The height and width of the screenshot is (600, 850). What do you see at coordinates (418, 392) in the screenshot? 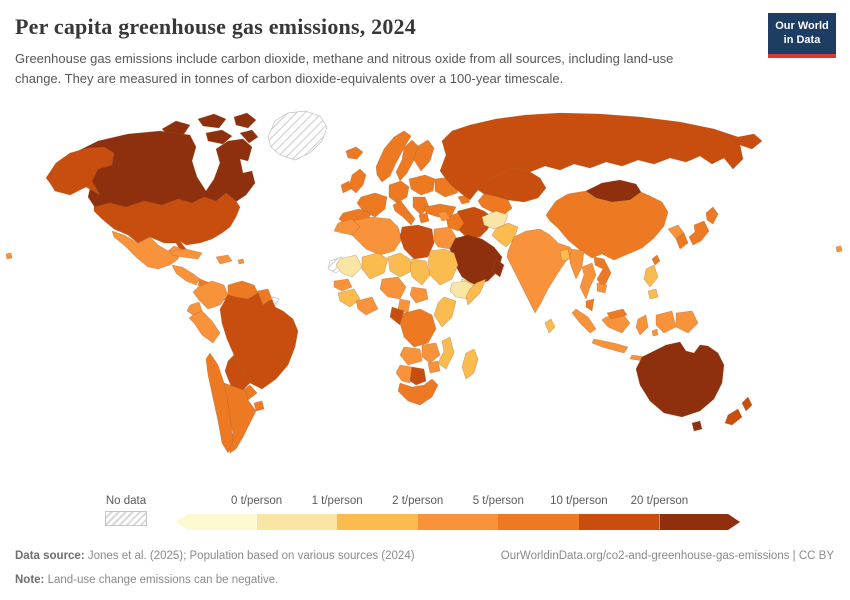
I see `region-south-africa` at bounding box center [418, 392].